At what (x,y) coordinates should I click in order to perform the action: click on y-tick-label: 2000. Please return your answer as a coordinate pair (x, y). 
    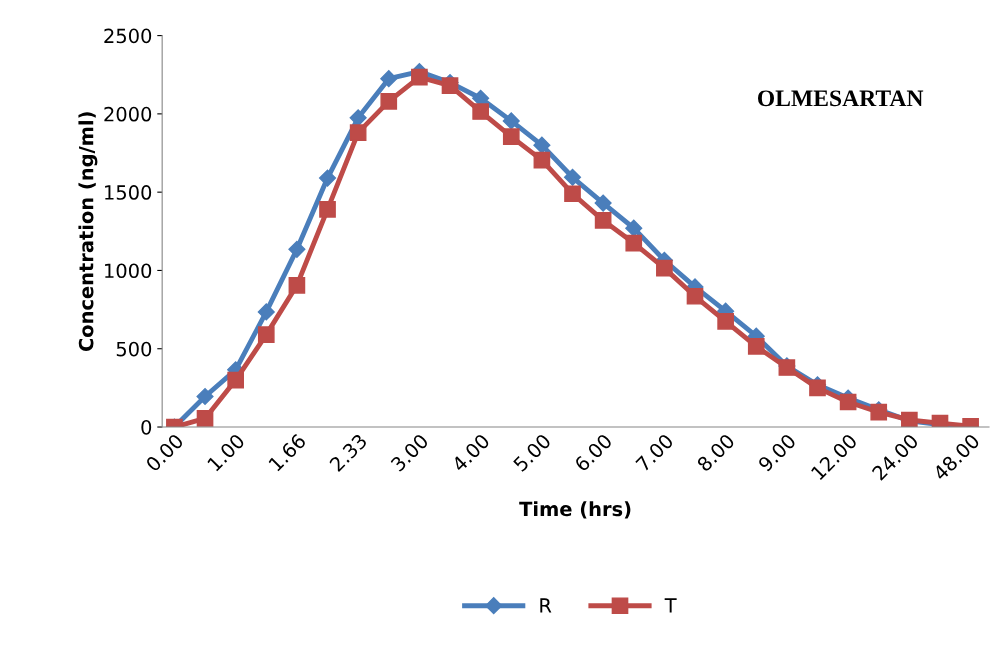
    Looking at the image, I should click on (128, 114).